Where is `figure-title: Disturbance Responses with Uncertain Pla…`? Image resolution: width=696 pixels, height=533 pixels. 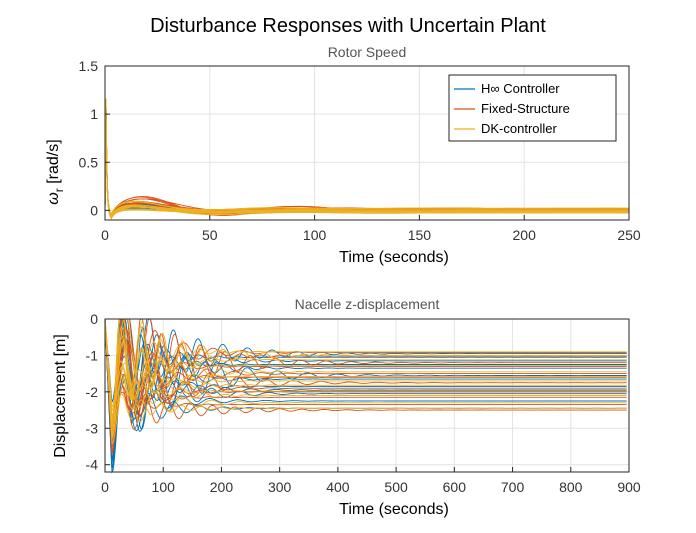 figure-title: Disturbance Responses with Uncertain Pla… is located at coordinates (348, 26).